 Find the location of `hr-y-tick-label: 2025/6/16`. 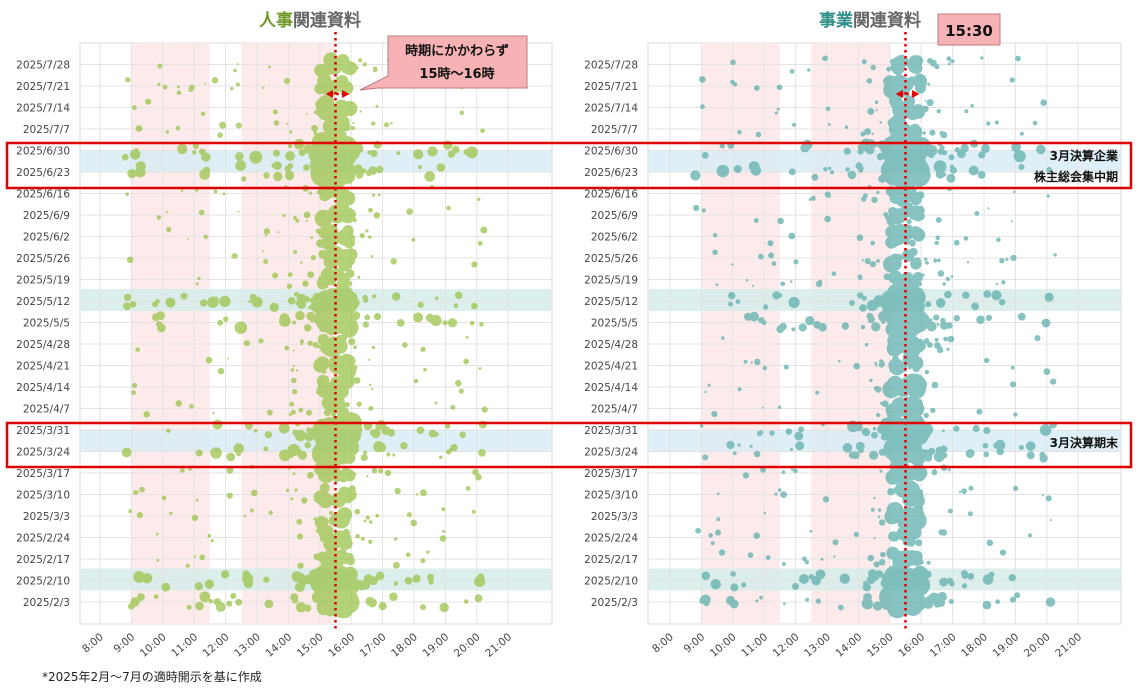

hr-y-tick-label: 2025/6/16 is located at coordinates (43, 195).